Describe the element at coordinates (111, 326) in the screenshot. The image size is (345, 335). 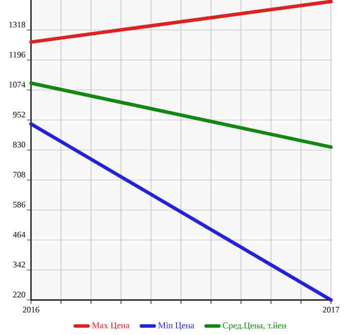
I see `legend-label: Max Цена` at that location.